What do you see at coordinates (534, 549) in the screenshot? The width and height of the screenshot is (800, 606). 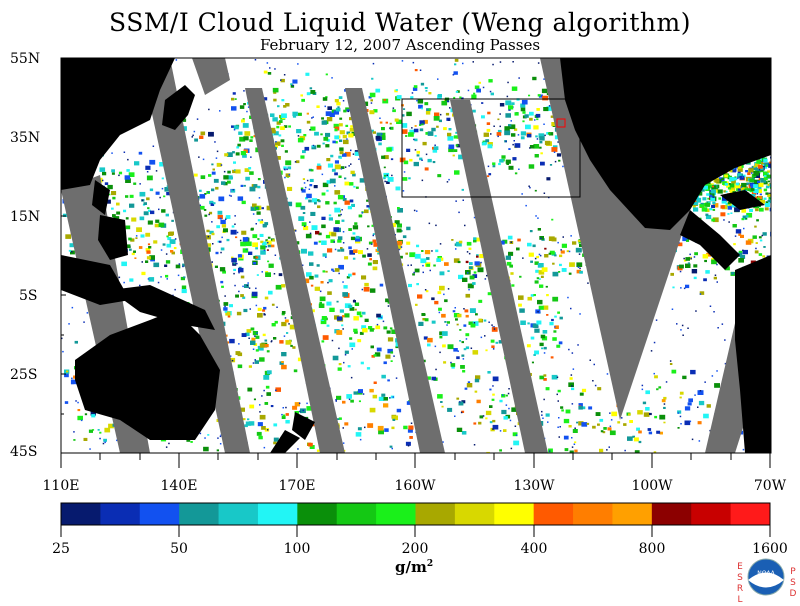 I see `colorbar-label-400: 400` at bounding box center [534, 549].